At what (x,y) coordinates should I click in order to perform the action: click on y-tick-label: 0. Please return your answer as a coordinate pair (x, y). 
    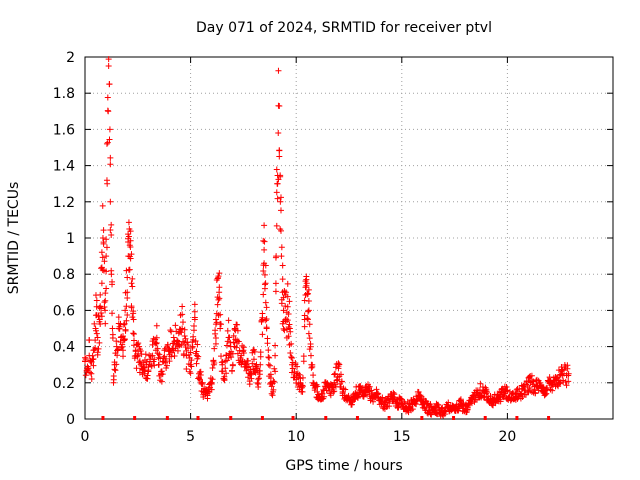
    Looking at the image, I should click on (70, 420).